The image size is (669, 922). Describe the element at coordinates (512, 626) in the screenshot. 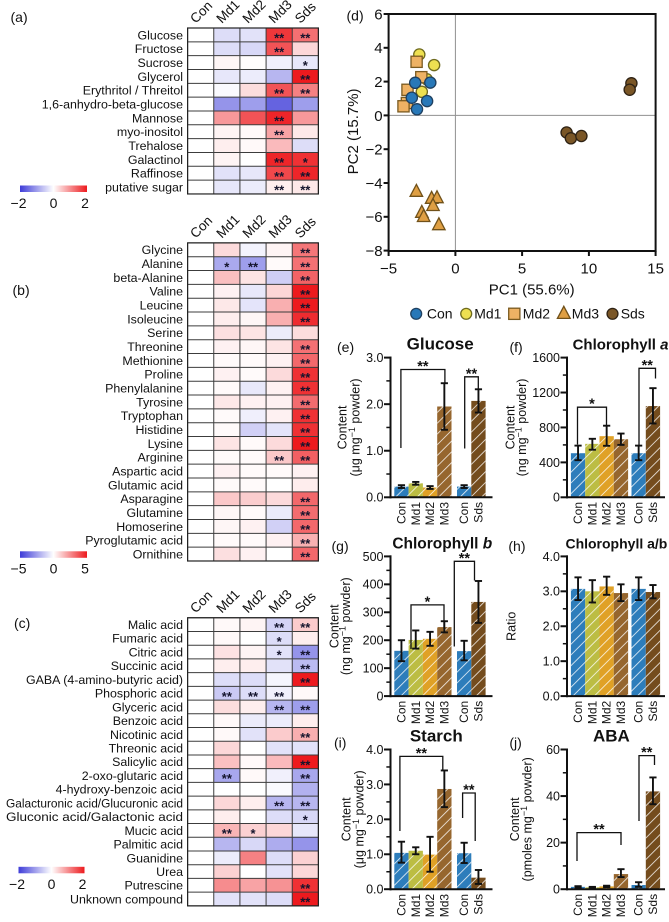

I see `svg-text: Ratio` at that location.